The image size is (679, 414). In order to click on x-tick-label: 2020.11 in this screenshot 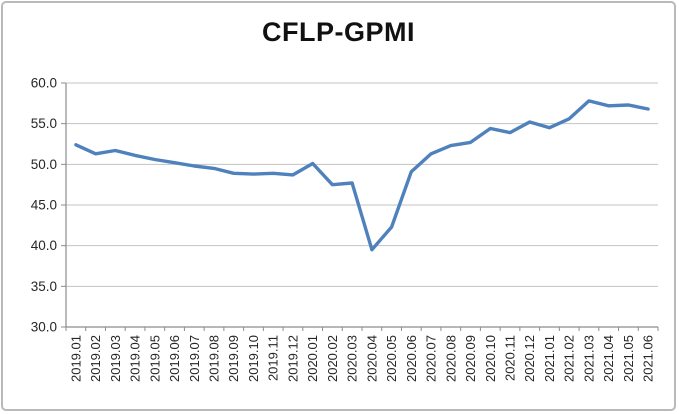, I will do `click(510, 358)`.